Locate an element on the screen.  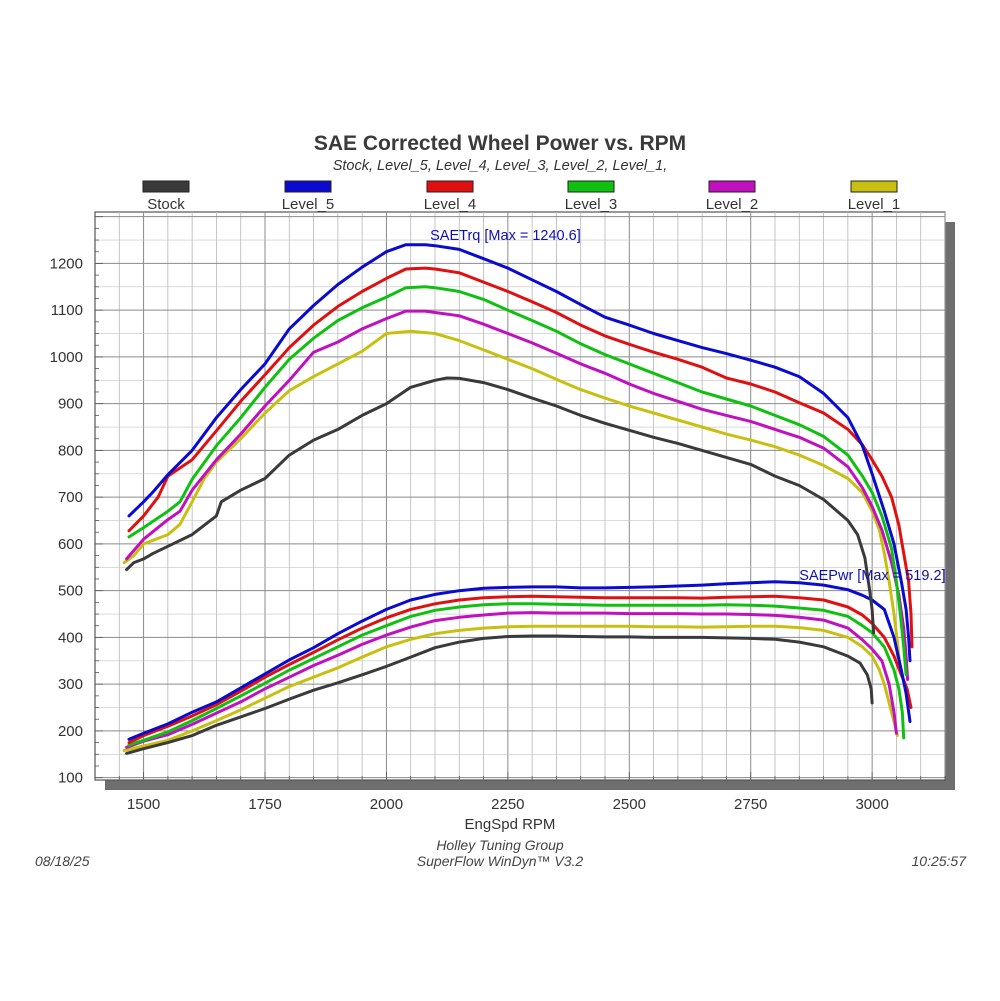
y-tick-label: 800 is located at coordinates (70, 450).